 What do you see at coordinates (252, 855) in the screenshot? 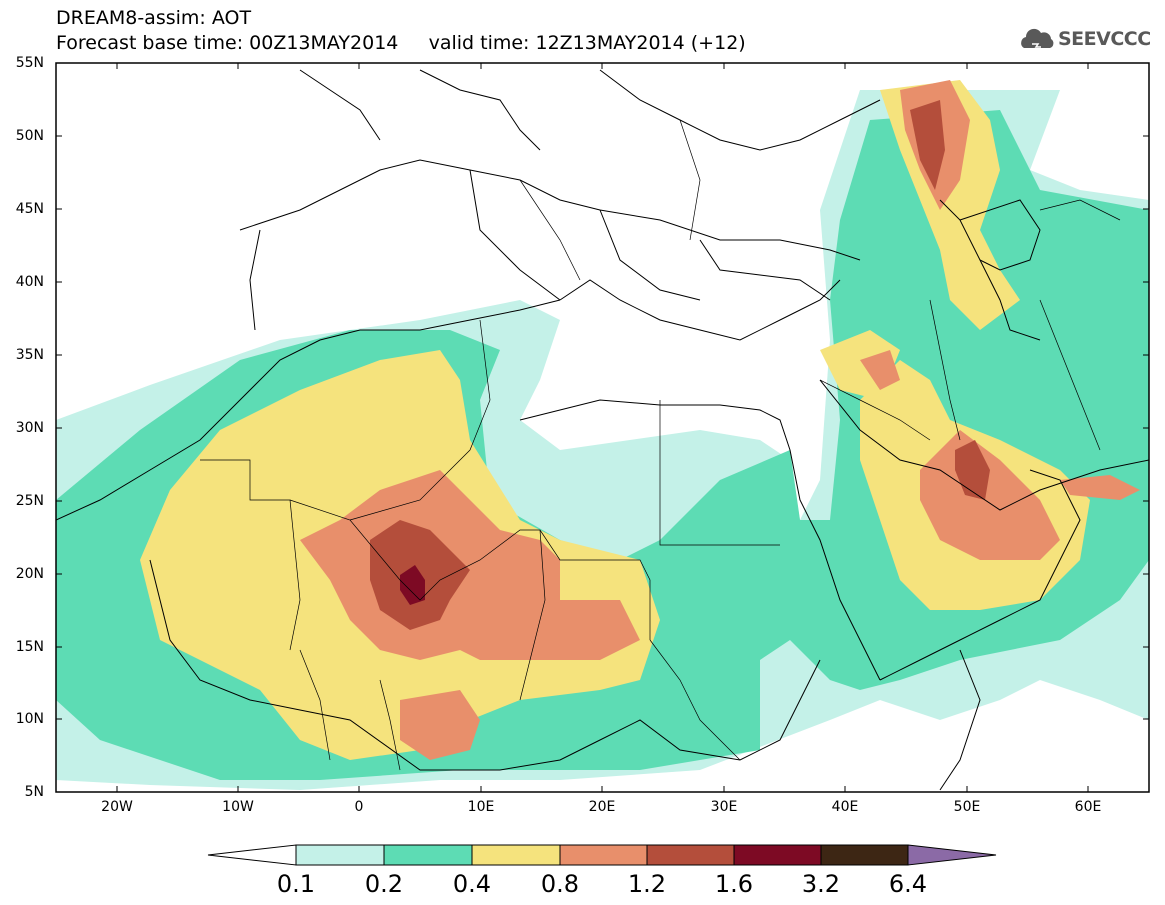
I see `colorbar-below-triangle` at bounding box center [252, 855].